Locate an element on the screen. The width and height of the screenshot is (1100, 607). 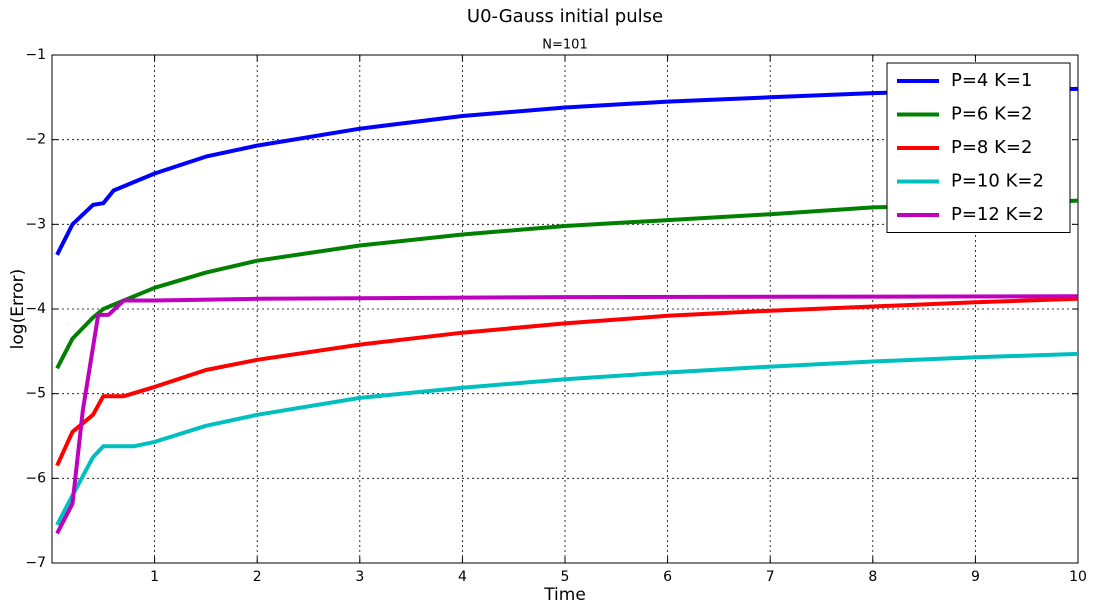
legend-label: P=6 K=2 is located at coordinates (991, 114).